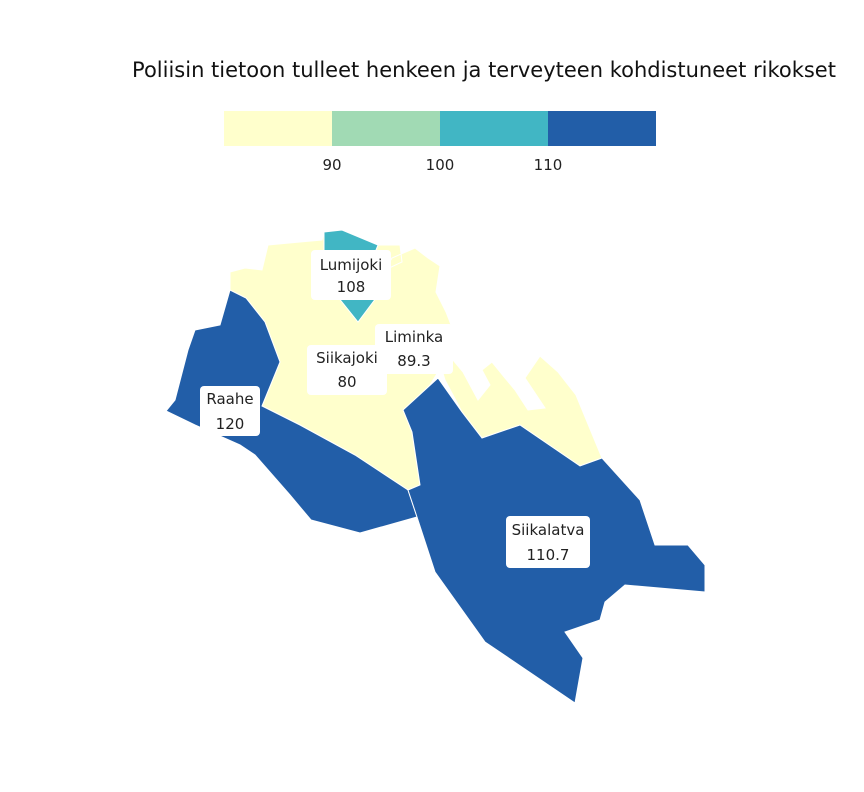 The width and height of the screenshot is (864, 792). I want to click on label-value: 120, so click(230, 424).